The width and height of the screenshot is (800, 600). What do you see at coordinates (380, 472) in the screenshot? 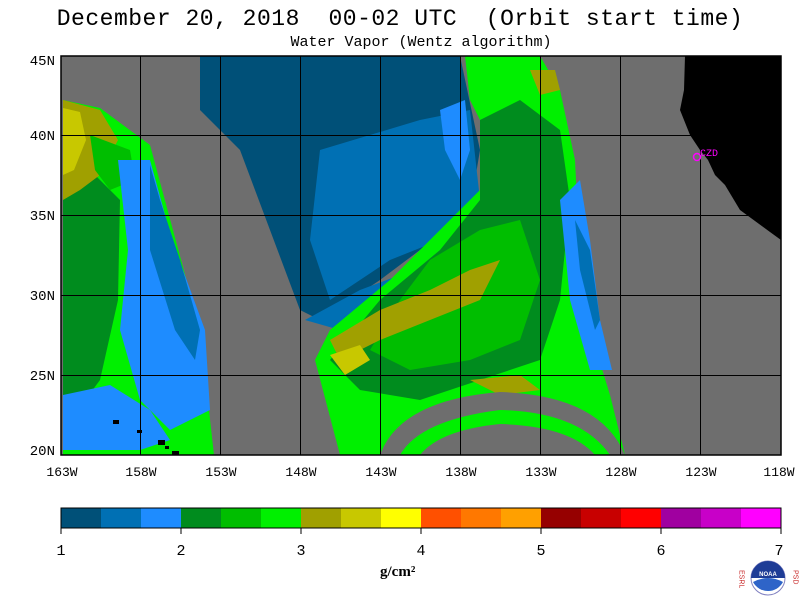
I see `lon-label-143w: 143W` at bounding box center [380, 472].